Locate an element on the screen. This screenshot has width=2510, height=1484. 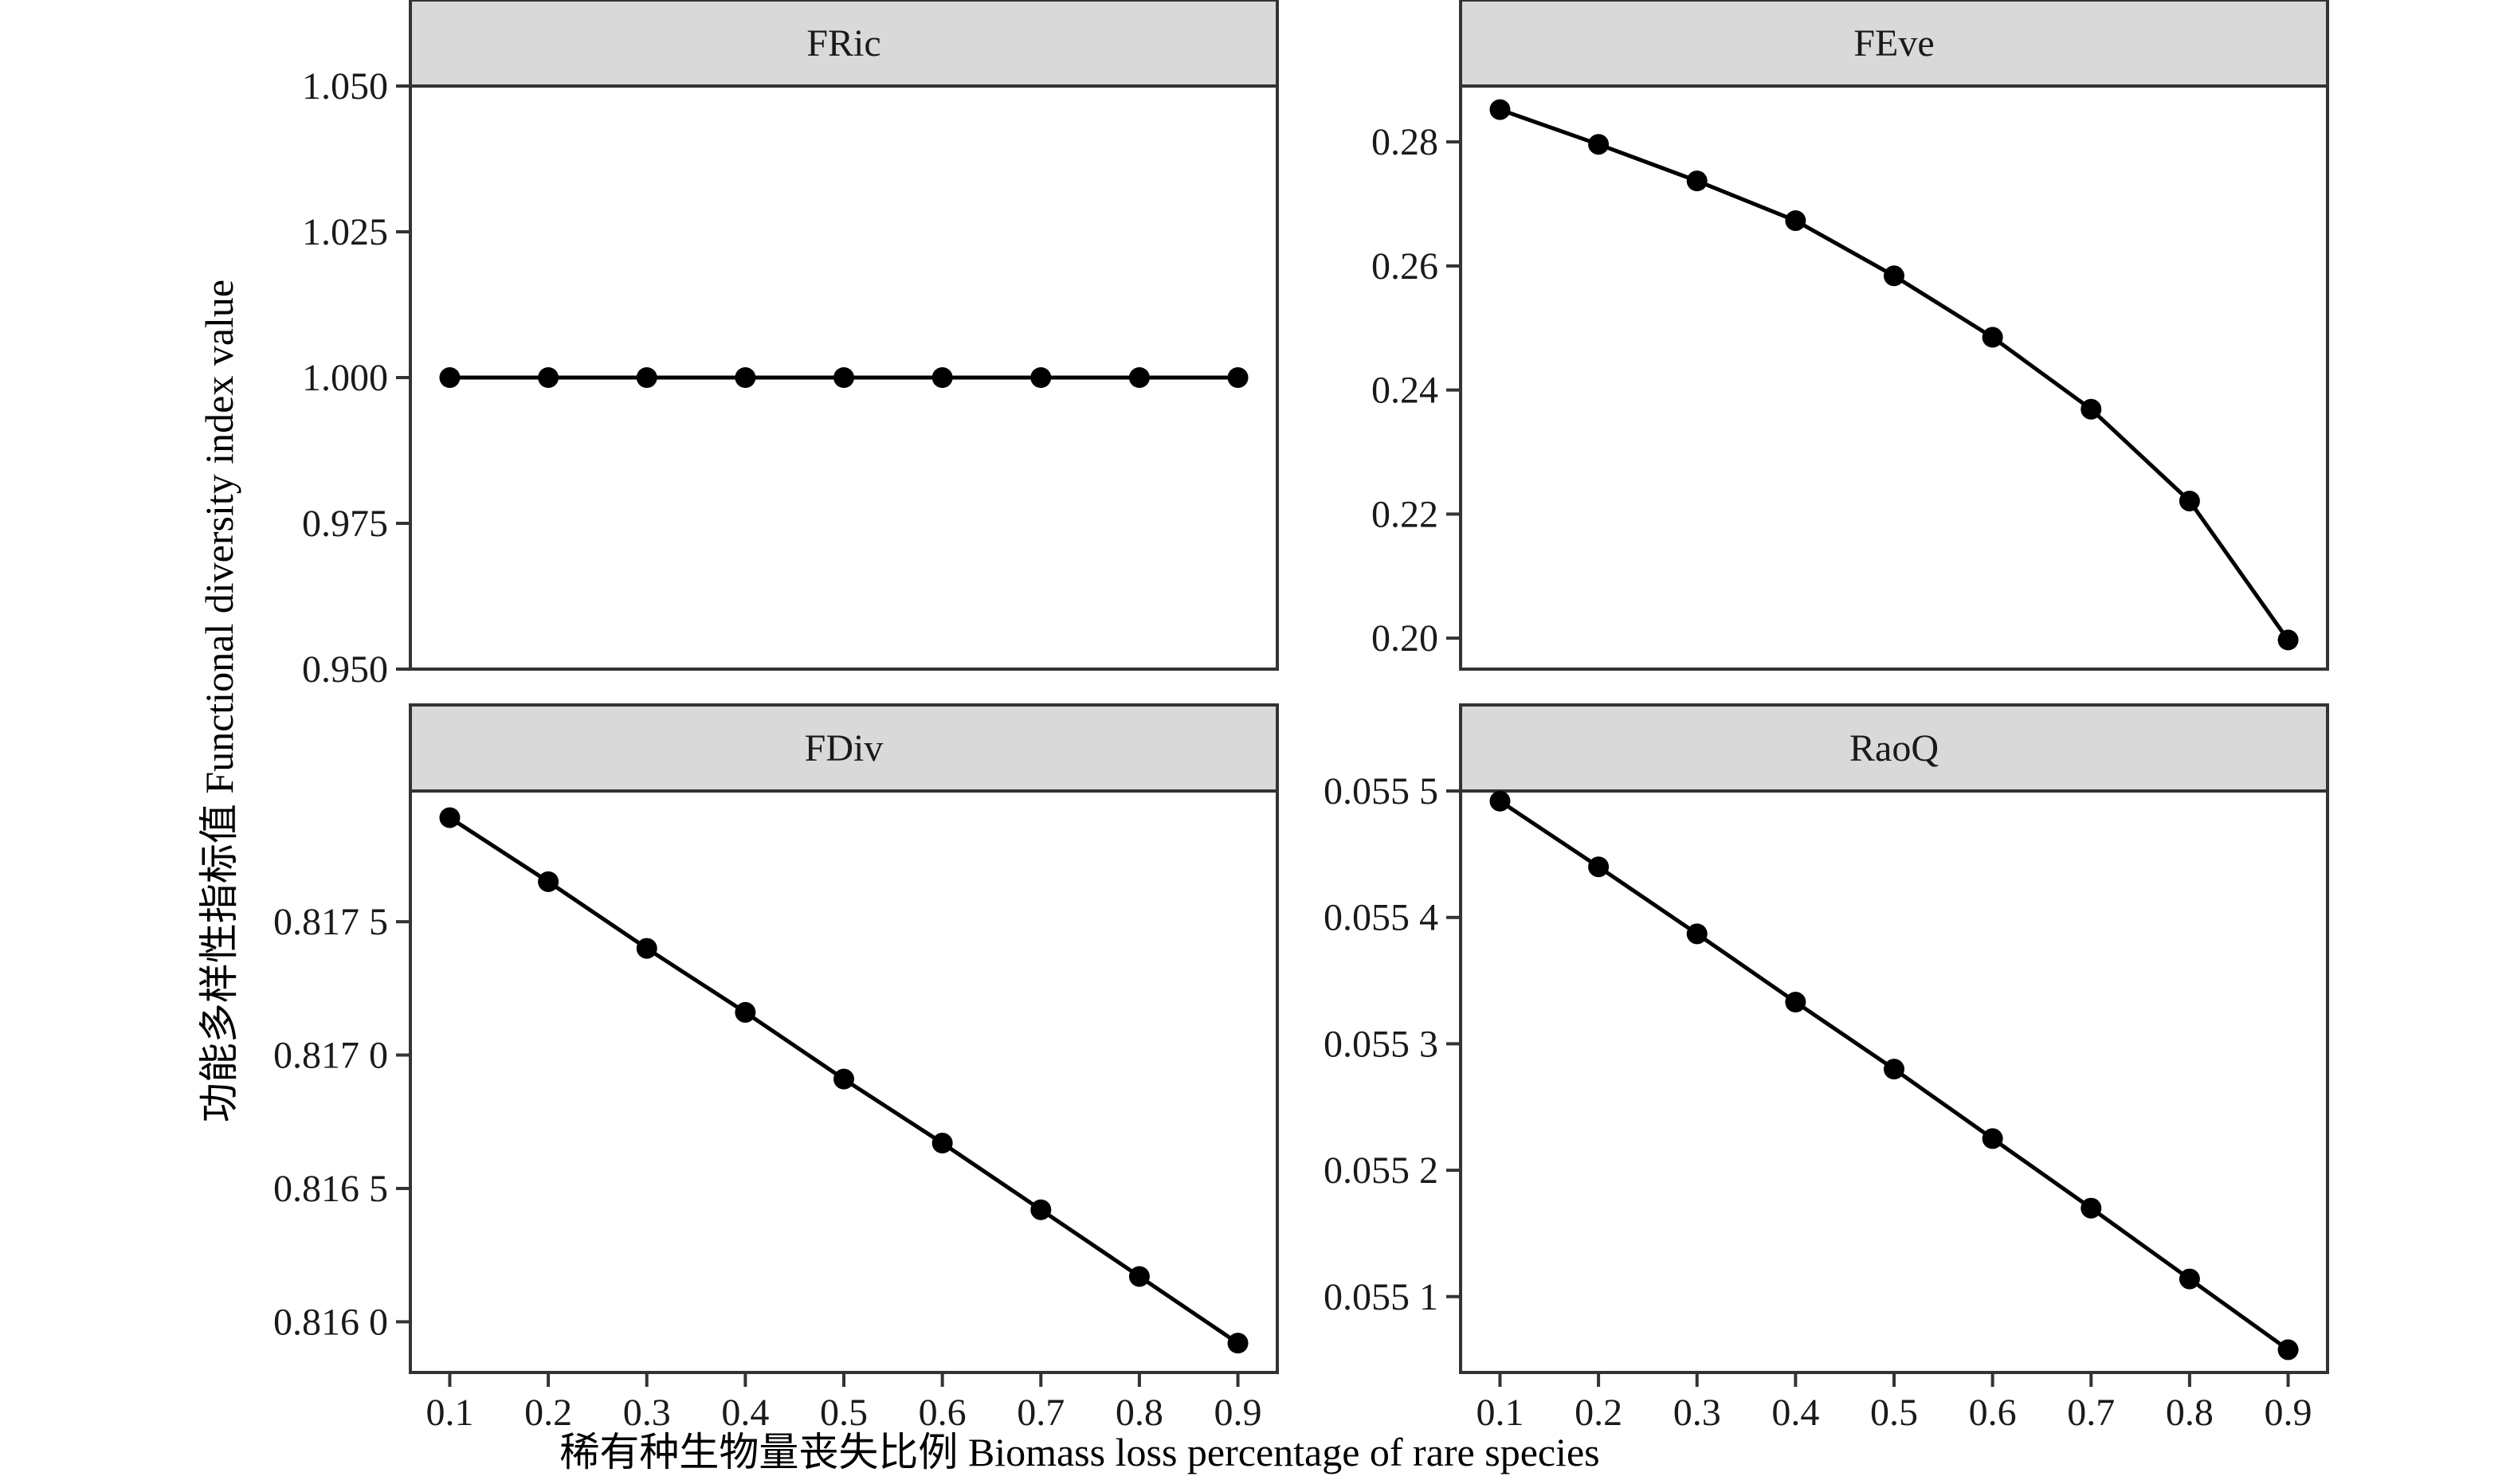
y-tick-label: 1.025 is located at coordinates (345, 232).